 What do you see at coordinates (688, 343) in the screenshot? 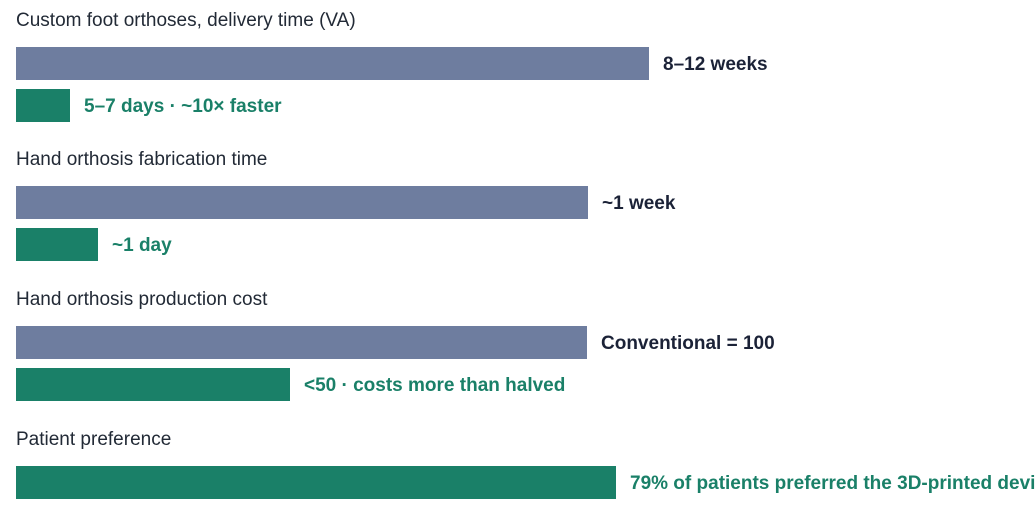
I see `bar-label-conventional-panel-3: Conventional = 100` at bounding box center [688, 343].